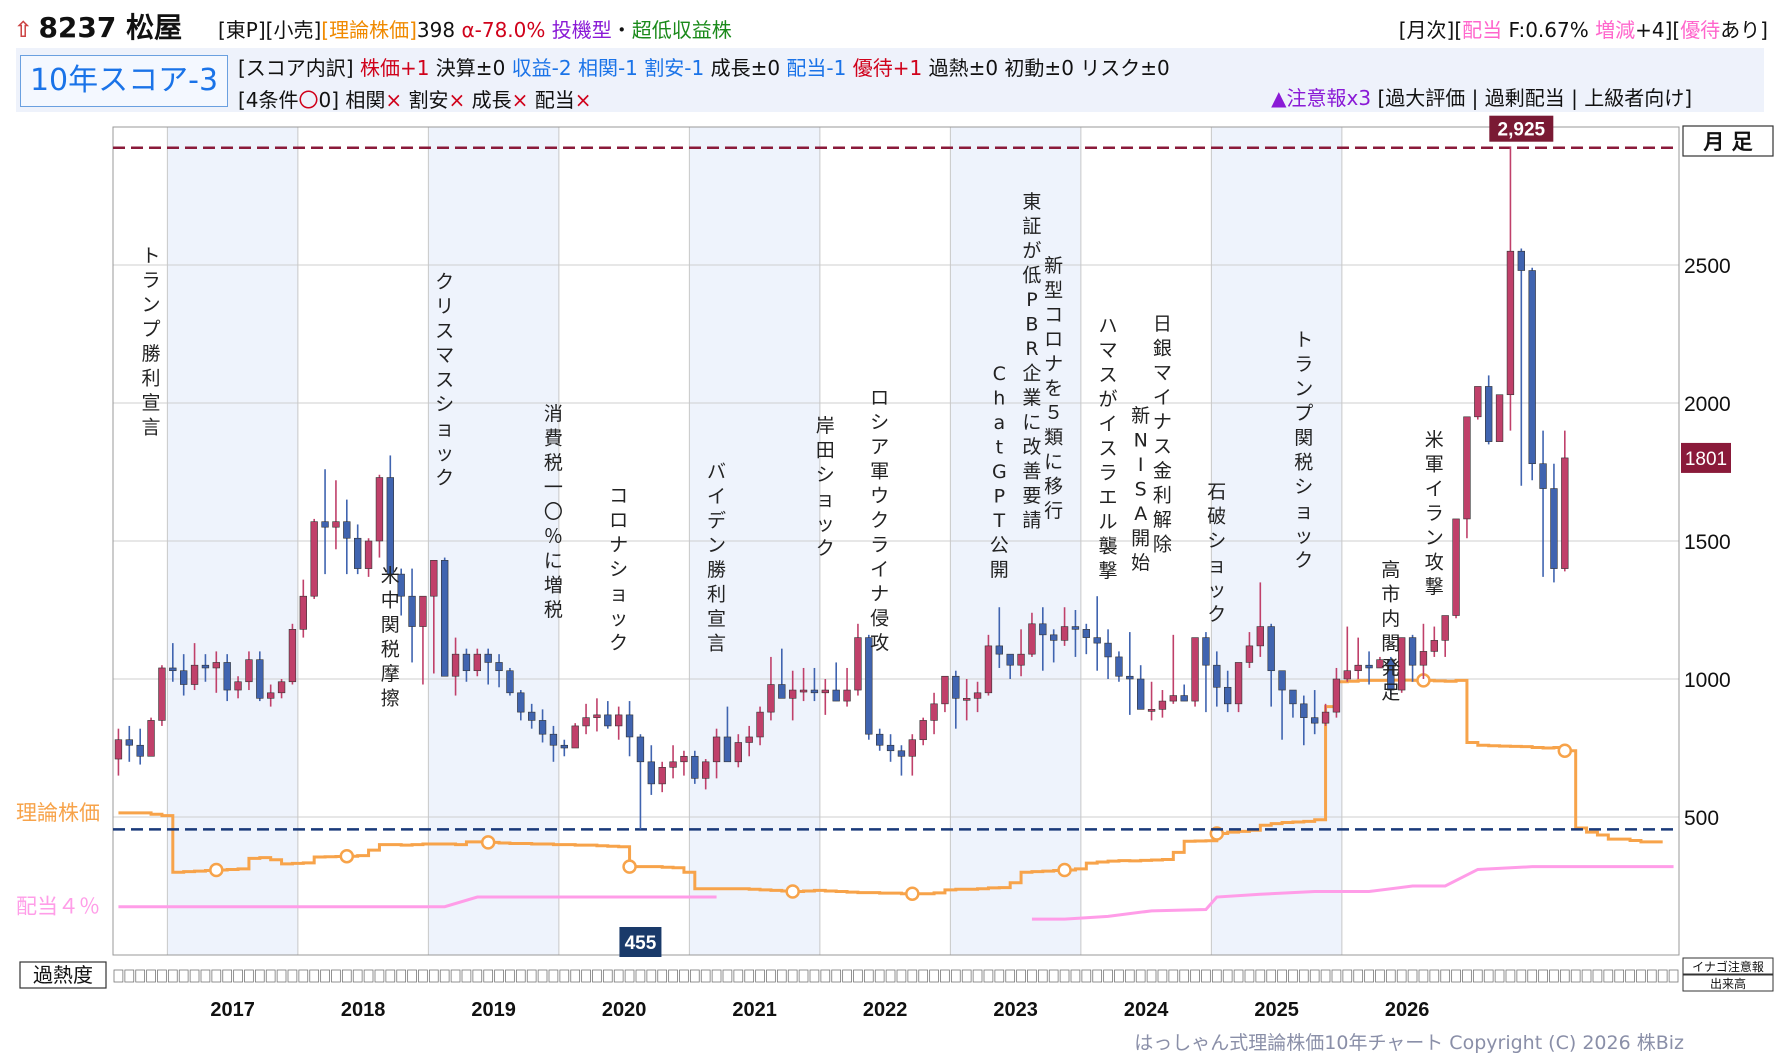 This screenshot has width=1780, height=1055. Describe the element at coordinates (1303, 450) in the screenshot. I see `event-label-15: トランプ関税ショック` at that location.